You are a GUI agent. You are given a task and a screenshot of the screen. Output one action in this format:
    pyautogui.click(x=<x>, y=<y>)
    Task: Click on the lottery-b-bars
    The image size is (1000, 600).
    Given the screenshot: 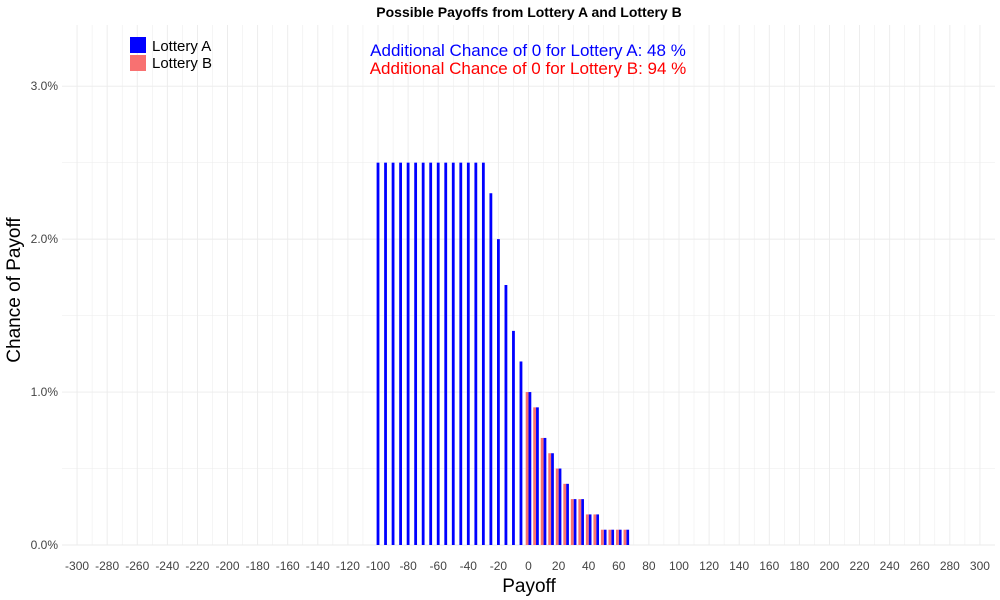 What is the action you would take?
    pyautogui.click(x=576, y=468)
    